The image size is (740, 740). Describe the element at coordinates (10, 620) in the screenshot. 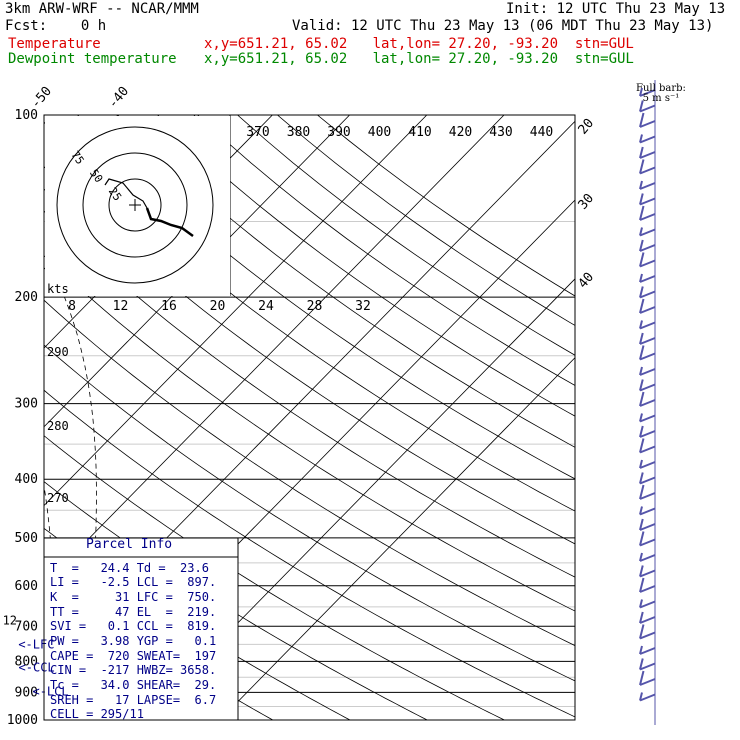

I see `mixing-ratio-label: 12` at that location.